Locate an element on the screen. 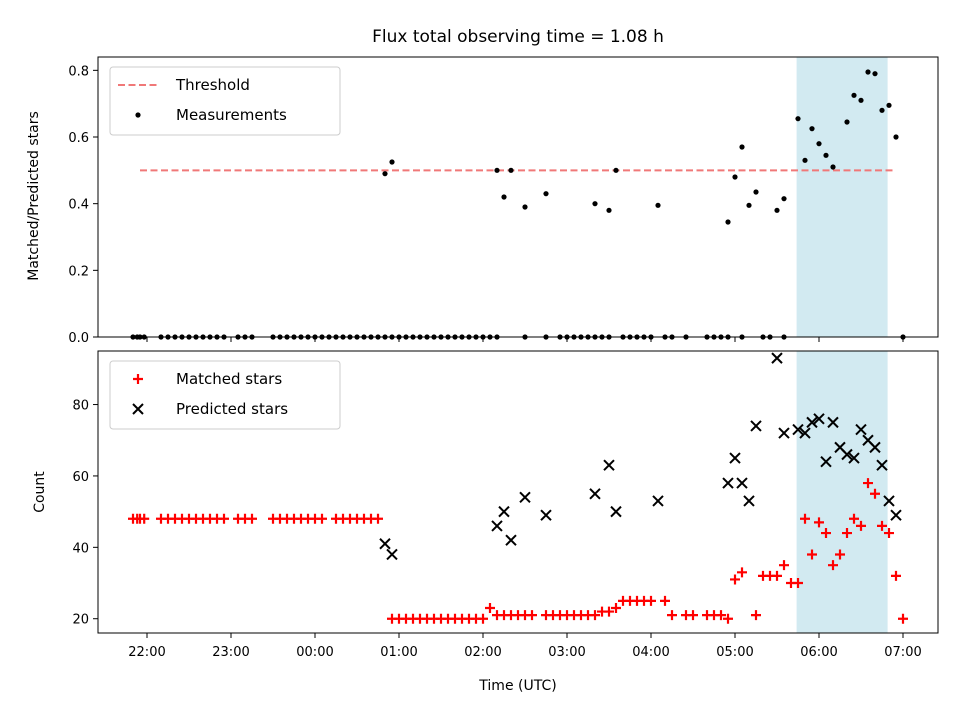 The width and height of the screenshot is (960, 720). chart-title: Flux total observing time = 1.08 h is located at coordinates (518, 37).